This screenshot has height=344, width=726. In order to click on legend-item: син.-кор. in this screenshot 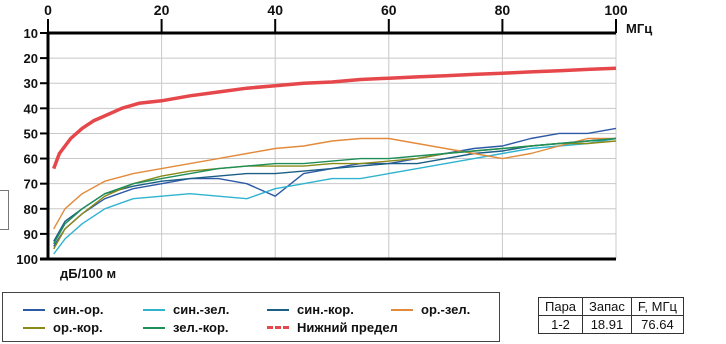, I will do `click(310, 309)`.